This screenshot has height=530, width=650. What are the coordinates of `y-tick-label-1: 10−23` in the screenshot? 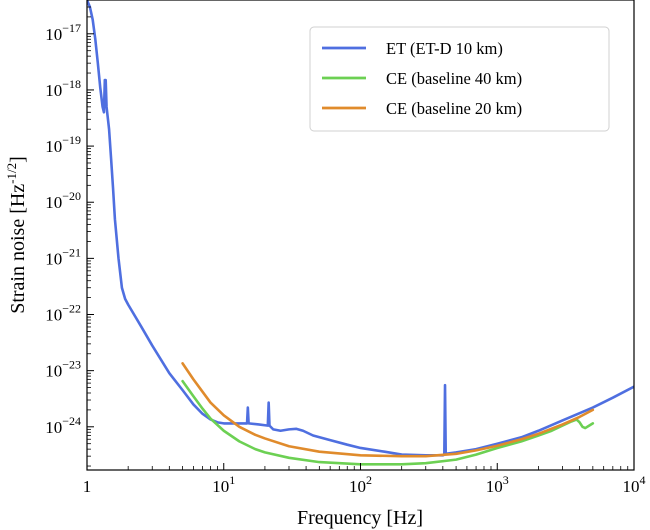 It's located at (63, 369).